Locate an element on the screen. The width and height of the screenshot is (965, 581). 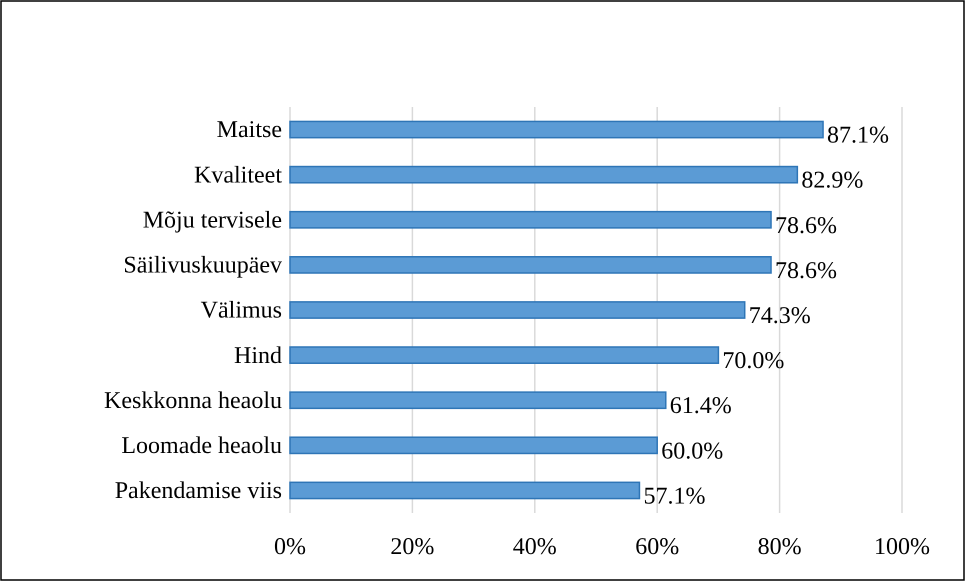
y-tick-label: Kvaliteet is located at coordinates (238, 175).